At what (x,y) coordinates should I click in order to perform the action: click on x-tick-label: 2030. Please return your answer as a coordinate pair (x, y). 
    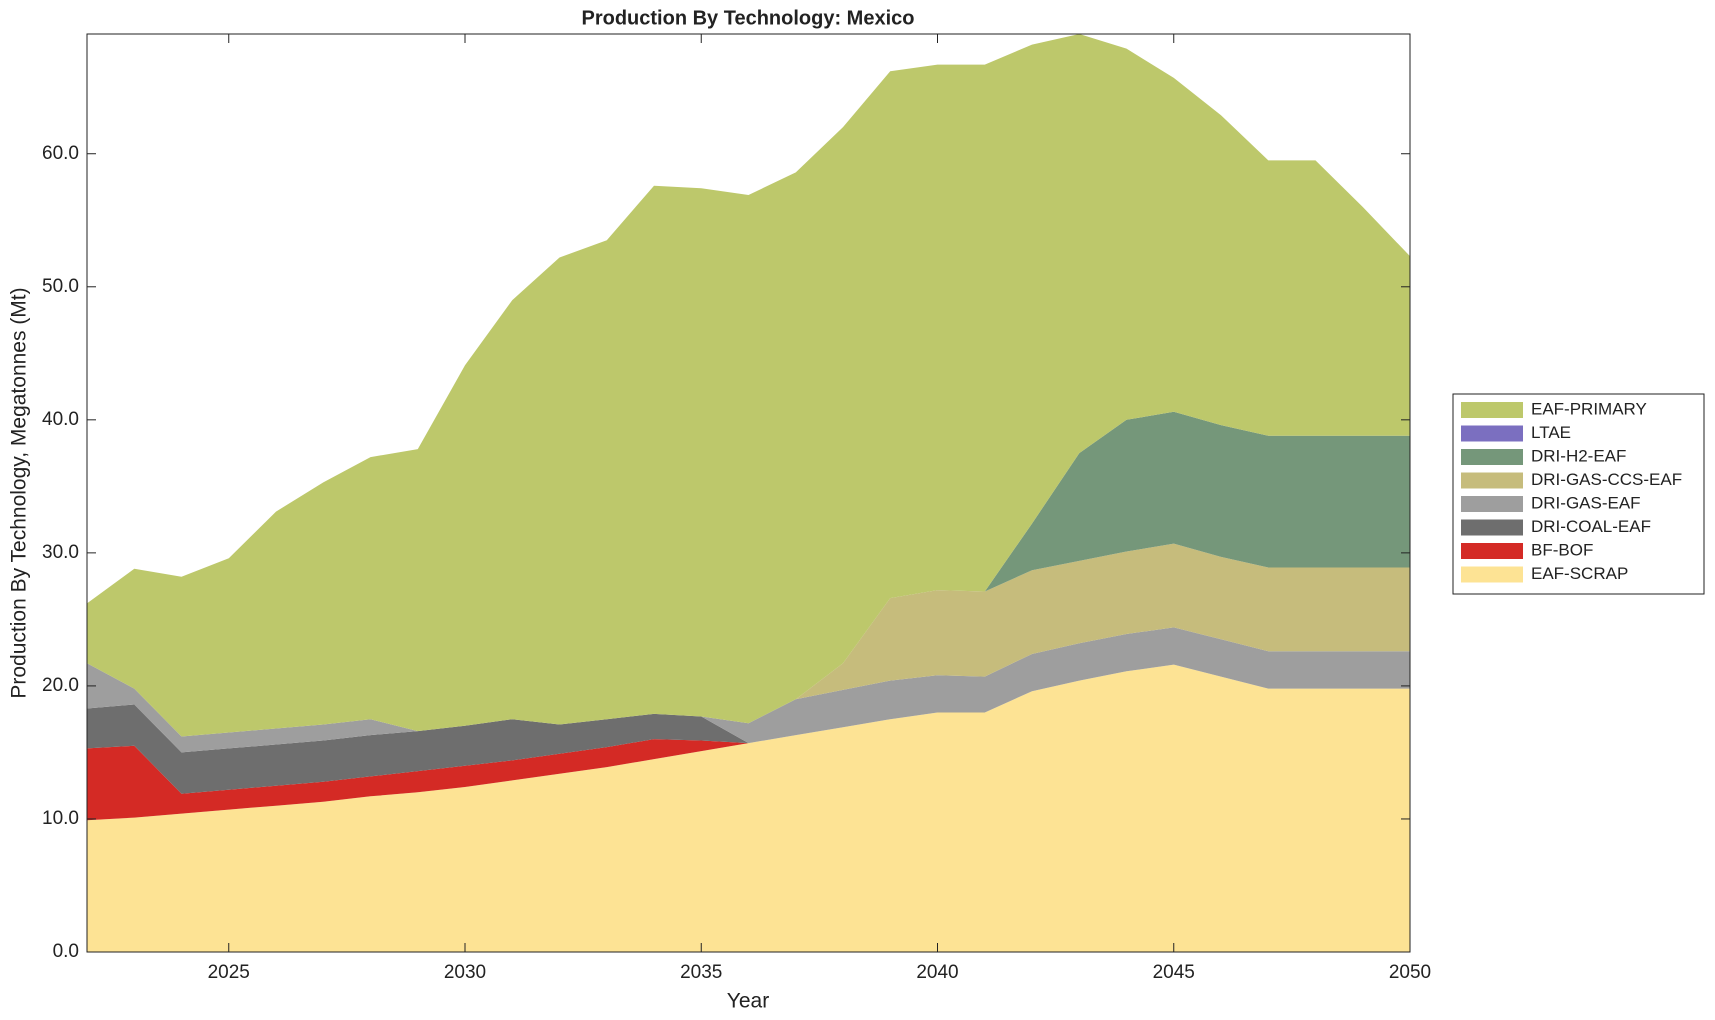
    Looking at the image, I should click on (465, 972).